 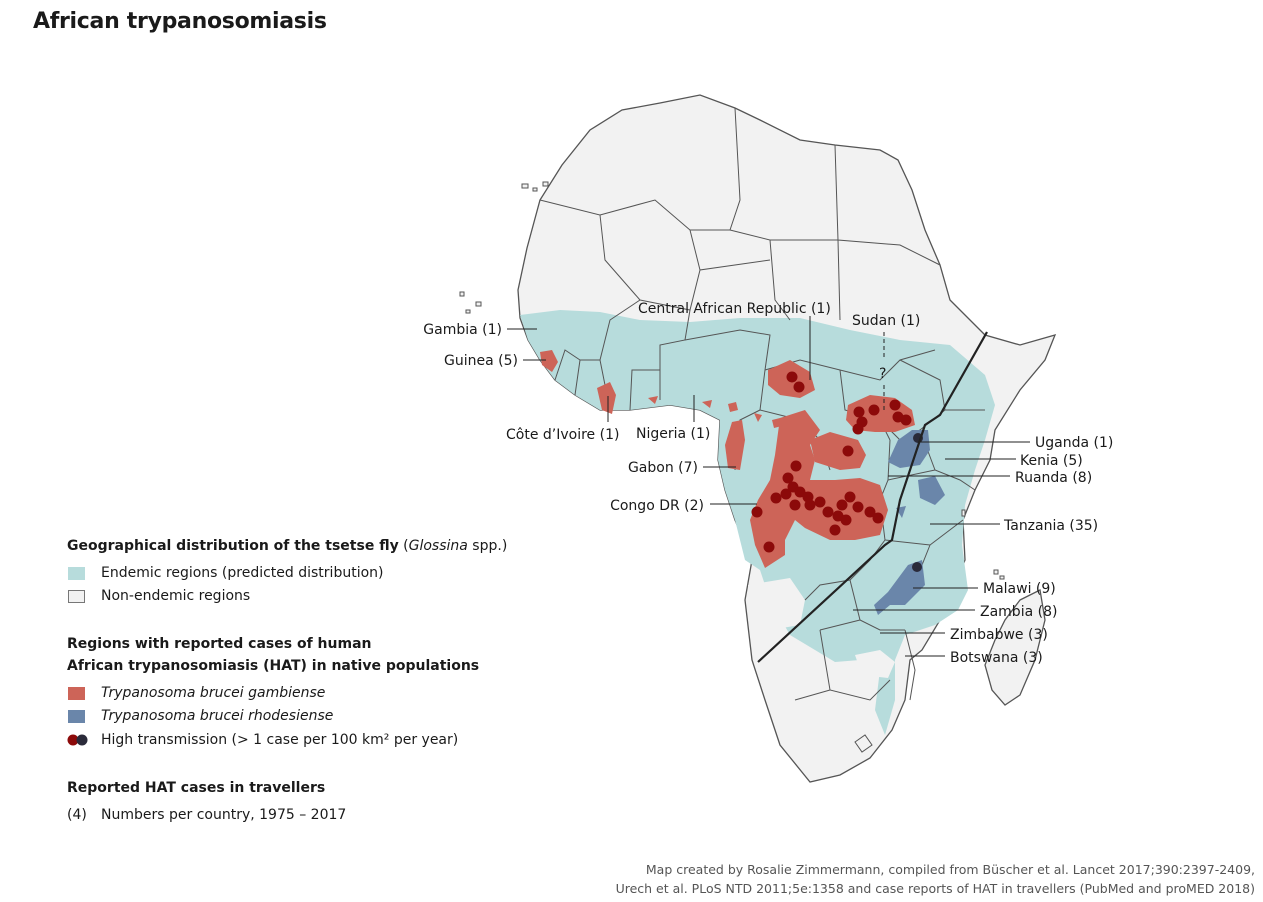 What do you see at coordinates (663, 468) in the screenshot?
I see `label-gabon: Gabon (7)` at bounding box center [663, 468].